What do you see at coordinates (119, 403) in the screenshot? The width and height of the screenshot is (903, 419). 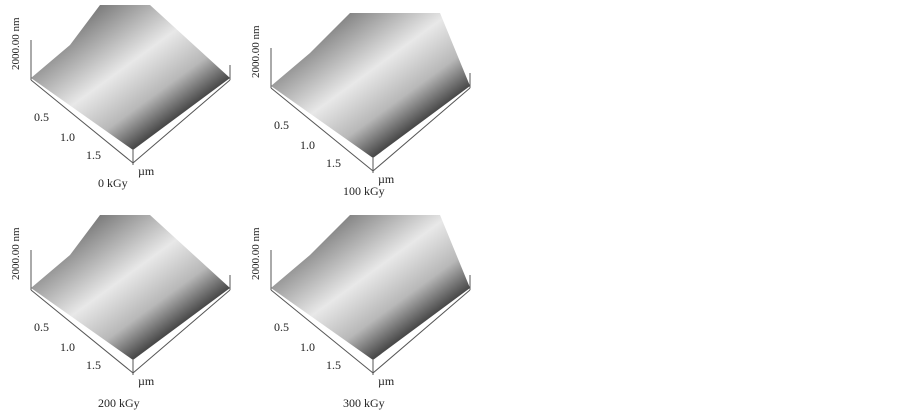 I see `panel-label: 200 kGy` at bounding box center [119, 403].